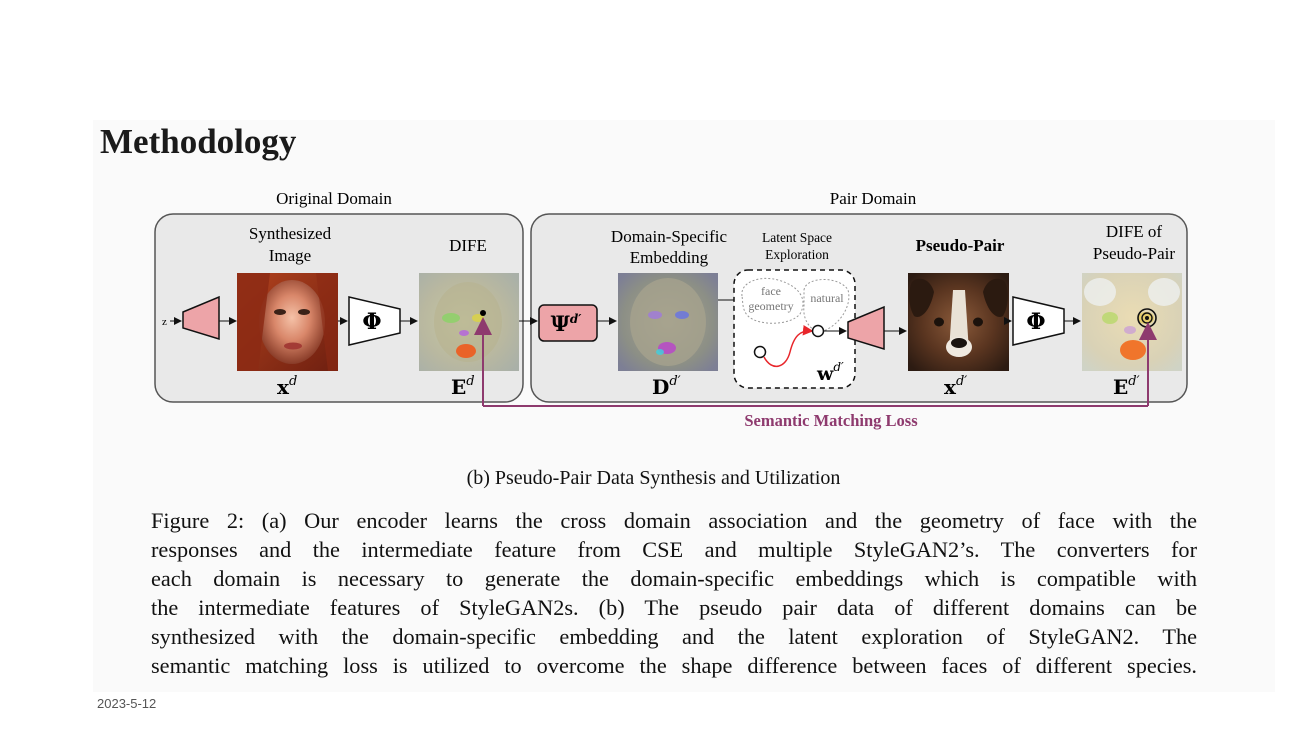  I want to click on x-d-prime-label: xd′, so click(955, 386).